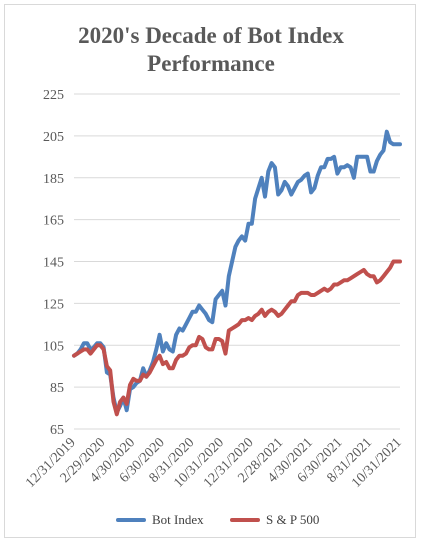 This screenshot has width=422, height=542. What do you see at coordinates (211, 523) in the screenshot?
I see `legend: Bot Index S & P 500` at bounding box center [211, 523].